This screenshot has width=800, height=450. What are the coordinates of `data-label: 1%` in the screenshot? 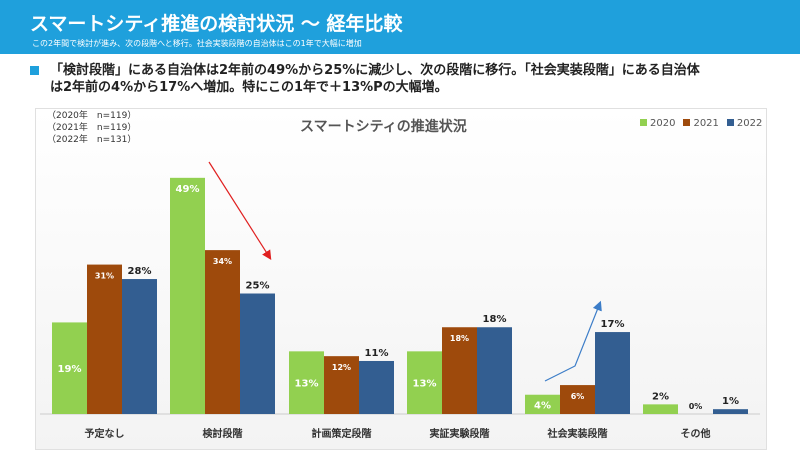 It's located at (730, 401).